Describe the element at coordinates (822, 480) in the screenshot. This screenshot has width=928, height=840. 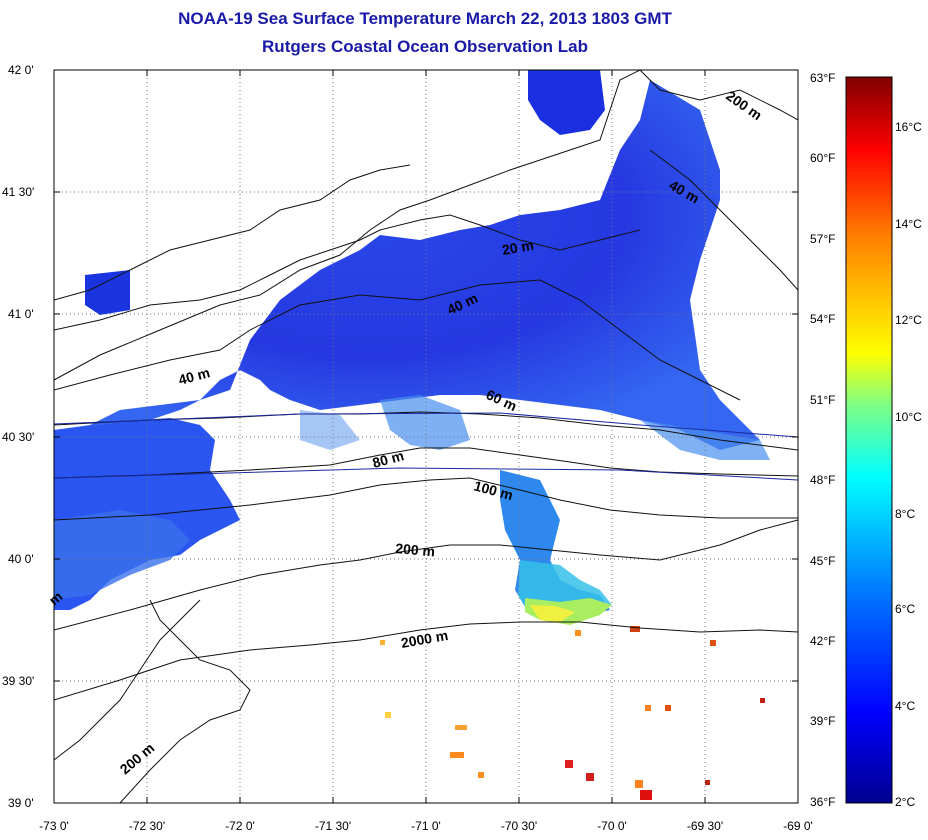
I see `fahrenheit-label: 48°F` at that location.